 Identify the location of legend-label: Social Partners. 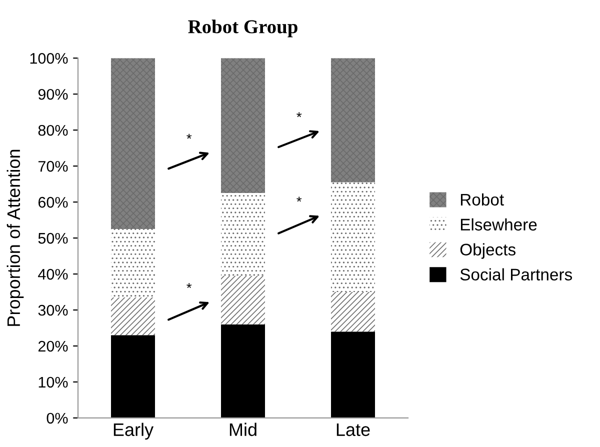
(516, 274).